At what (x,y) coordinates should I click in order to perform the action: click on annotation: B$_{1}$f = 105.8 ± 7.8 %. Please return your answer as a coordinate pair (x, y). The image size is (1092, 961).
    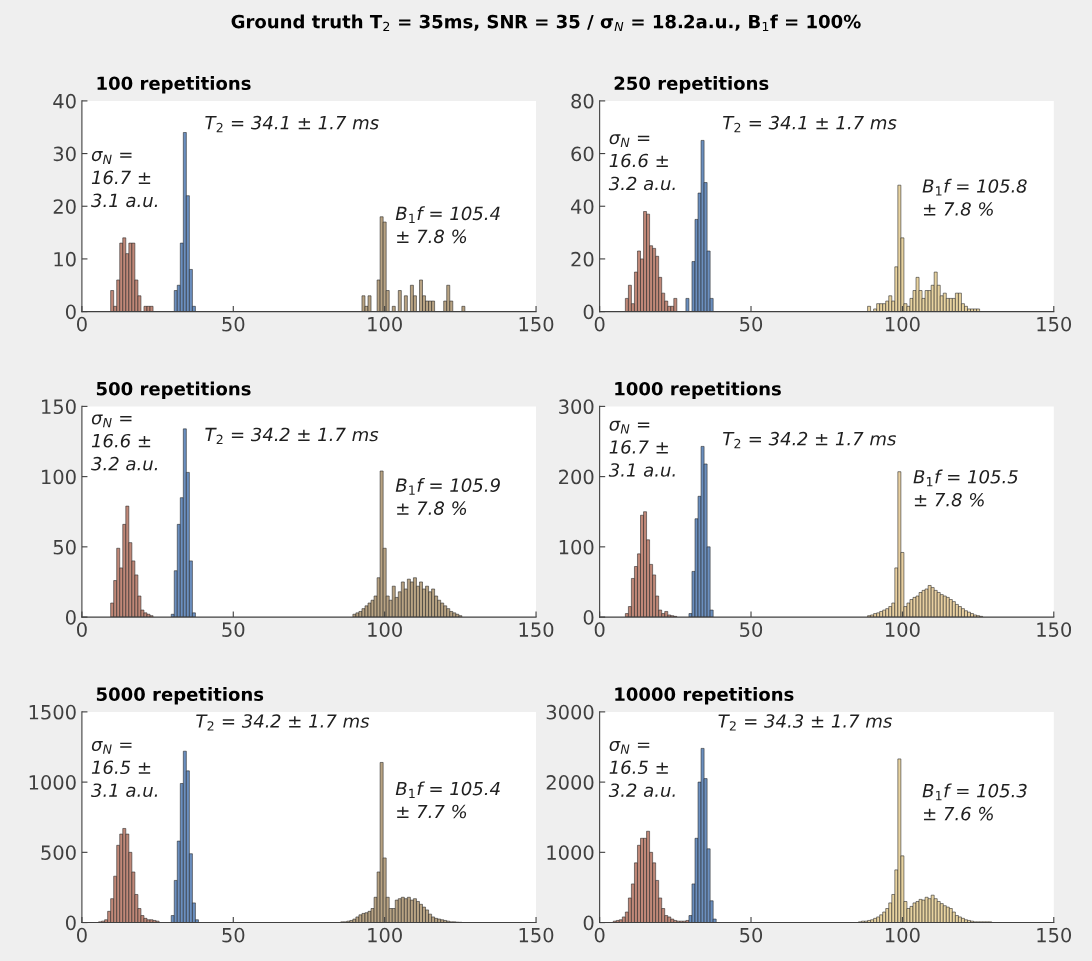
    Looking at the image, I should click on (974, 197).